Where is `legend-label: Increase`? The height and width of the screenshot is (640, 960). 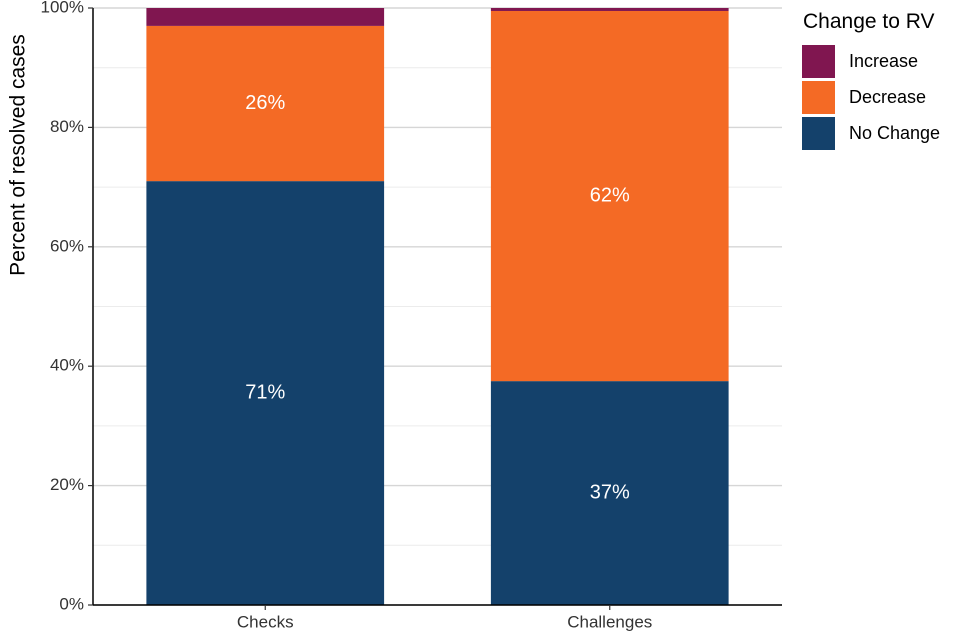
legend-label: Increase is located at coordinates (883, 61).